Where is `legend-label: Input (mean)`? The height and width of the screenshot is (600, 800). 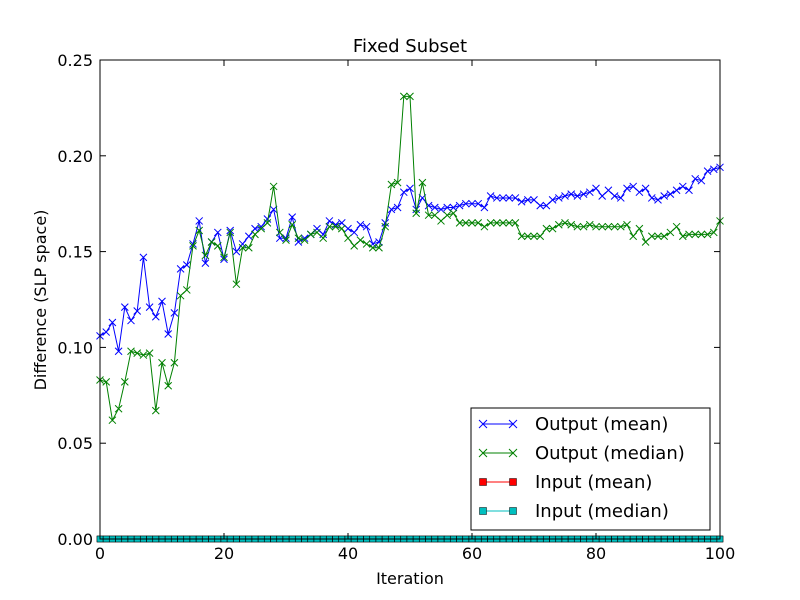
legend-label: Input (mean) is located at coordinates (593, 482).